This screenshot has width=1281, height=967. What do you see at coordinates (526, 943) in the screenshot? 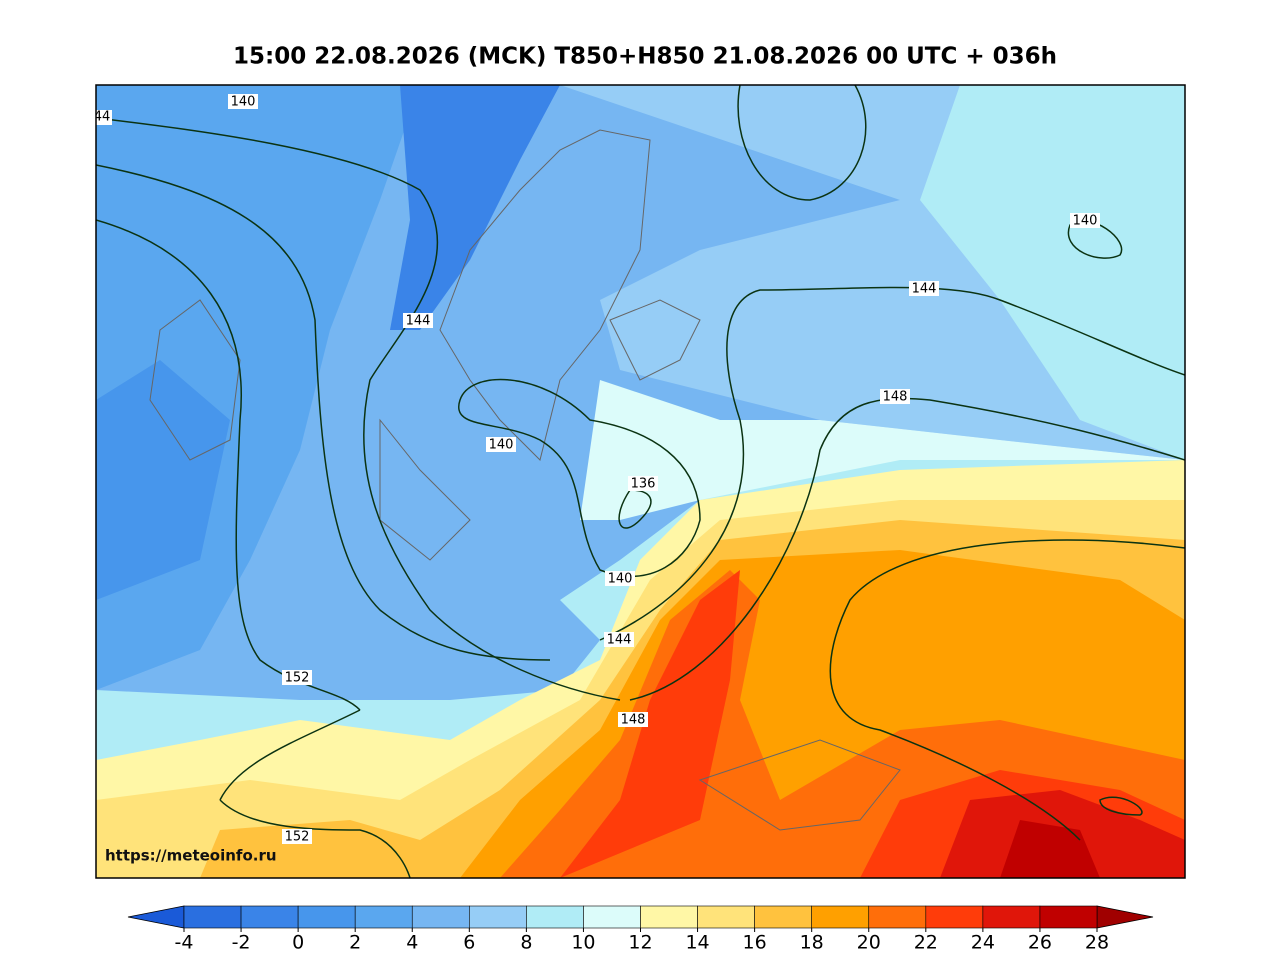
I see `colorbar-tick-label: 8` at bounding box center [526, 943].